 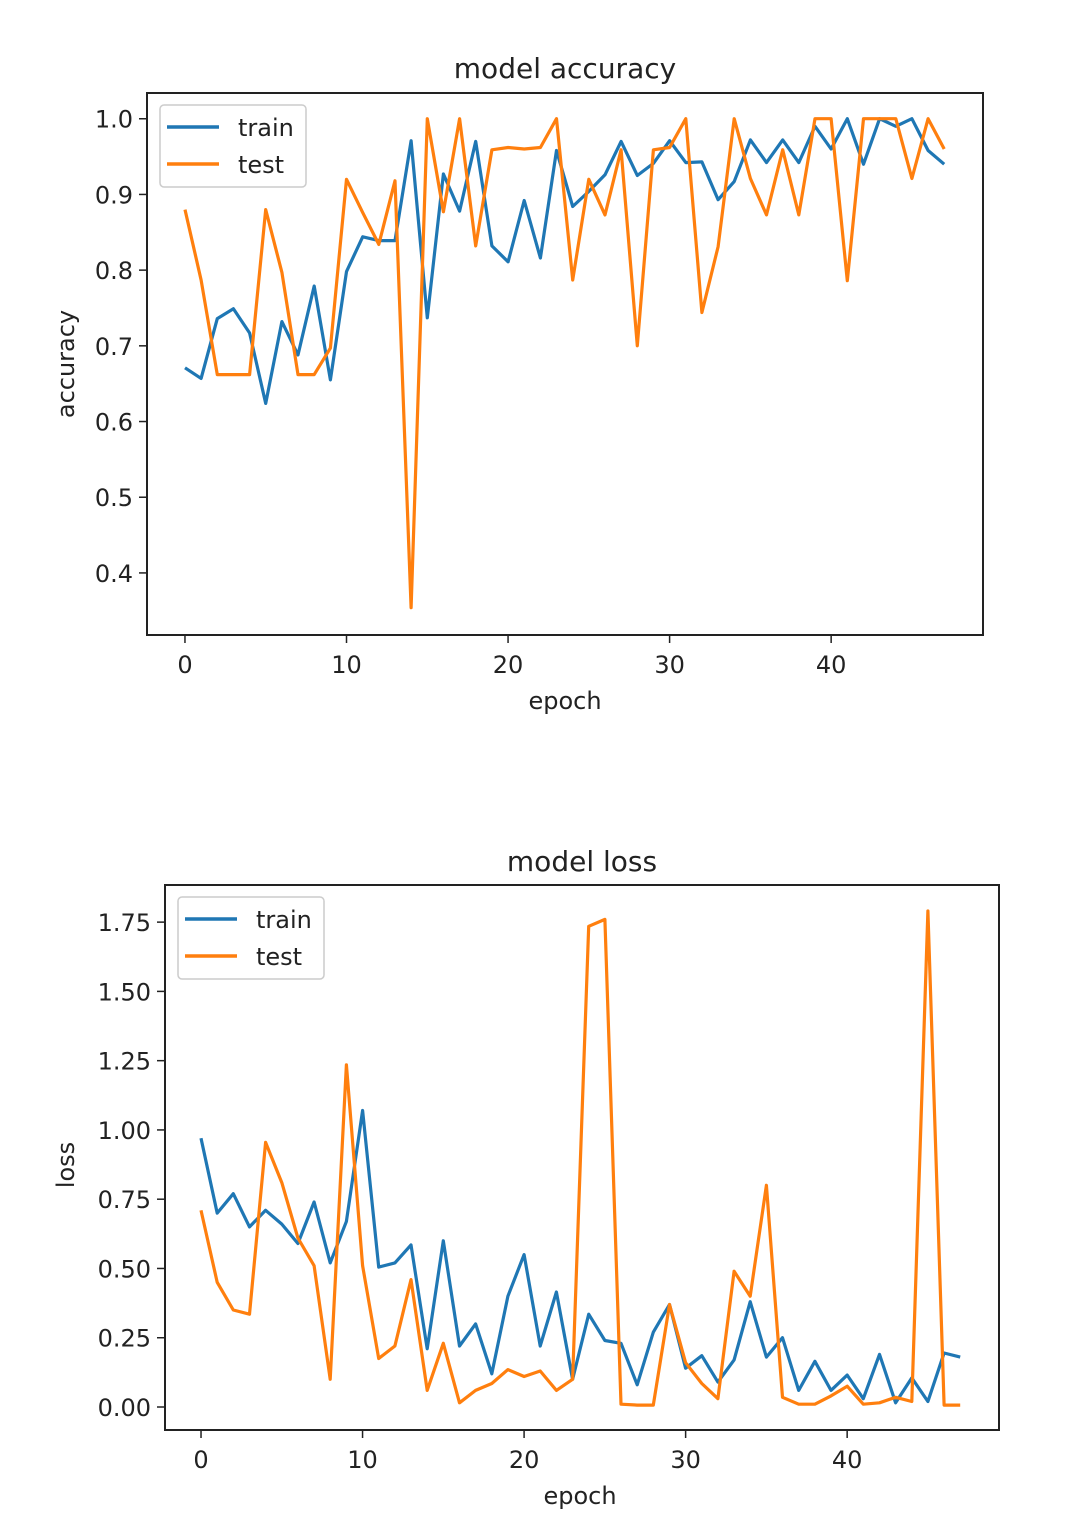 I want to click on y-tick-label: 0.25, so click(x=124, y=1339).